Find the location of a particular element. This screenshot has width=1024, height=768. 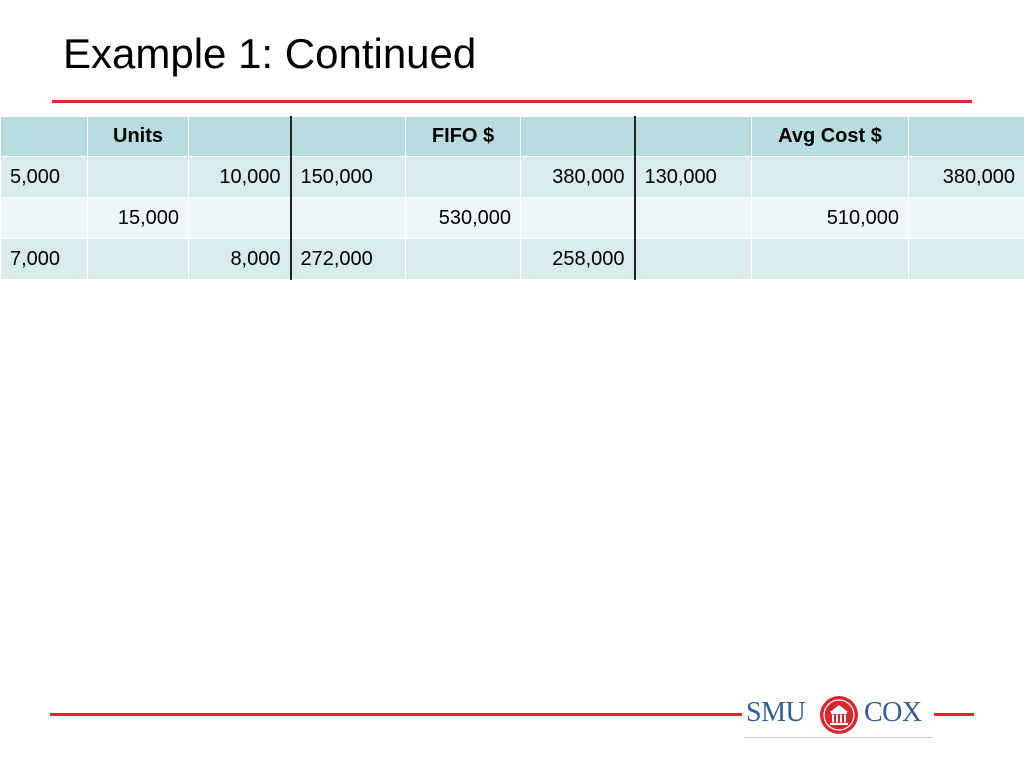

table-cell: 258,000 is located at coordinates (578, 259).